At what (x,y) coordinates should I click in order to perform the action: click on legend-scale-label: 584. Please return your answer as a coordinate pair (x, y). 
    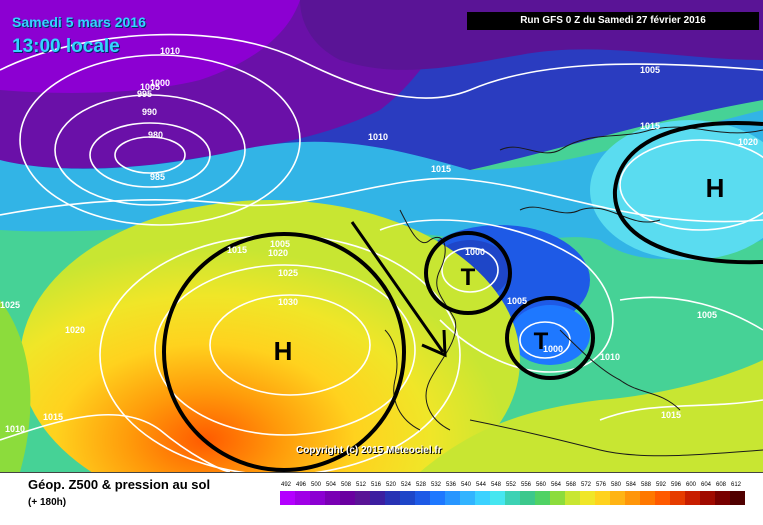
    Looking at the image, I should click on (631, 485).